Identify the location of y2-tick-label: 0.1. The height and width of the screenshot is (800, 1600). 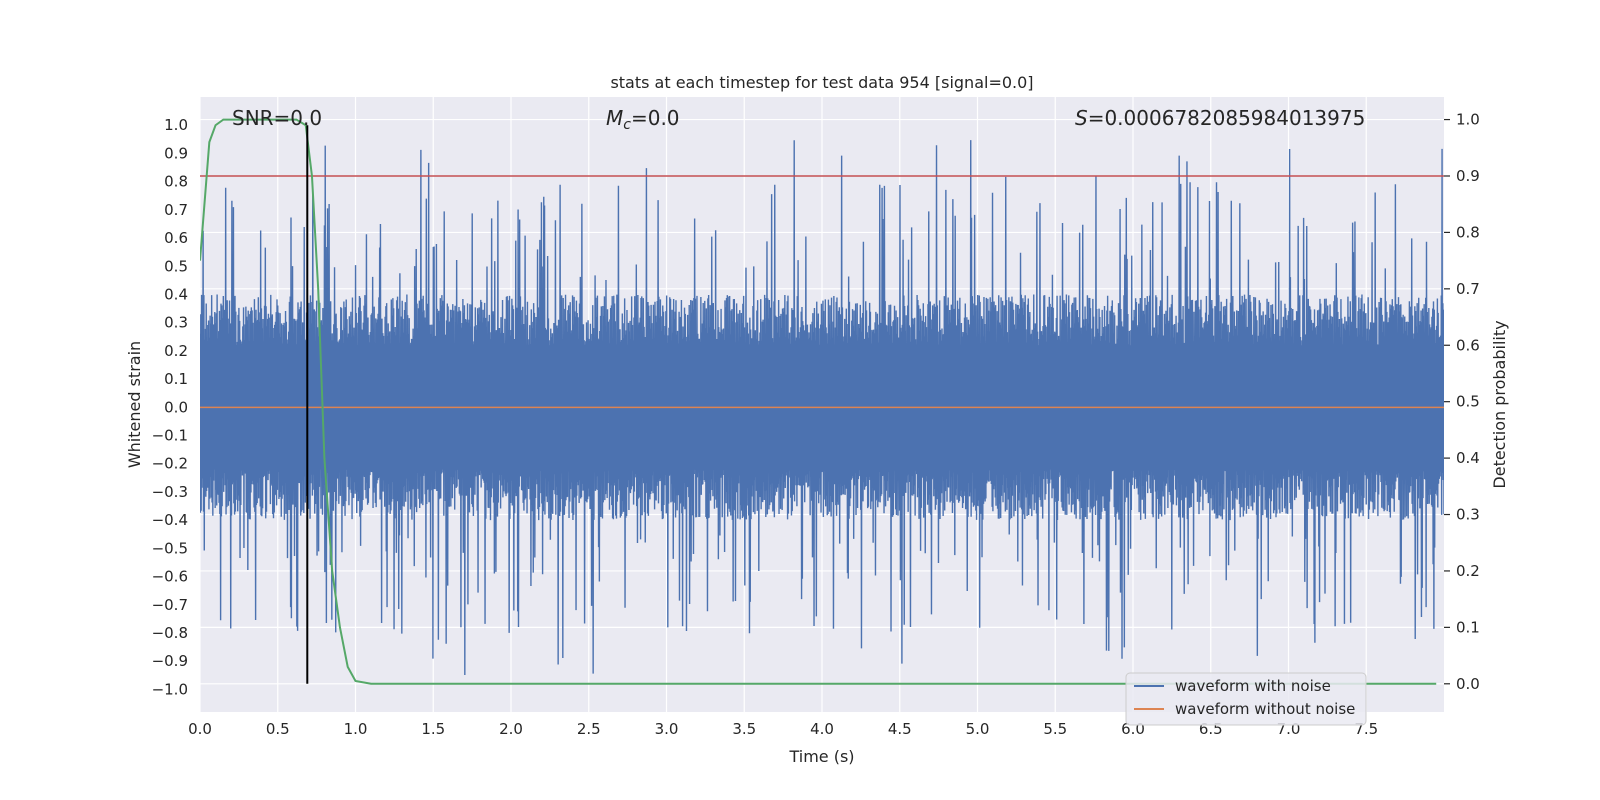
(1468, 627).